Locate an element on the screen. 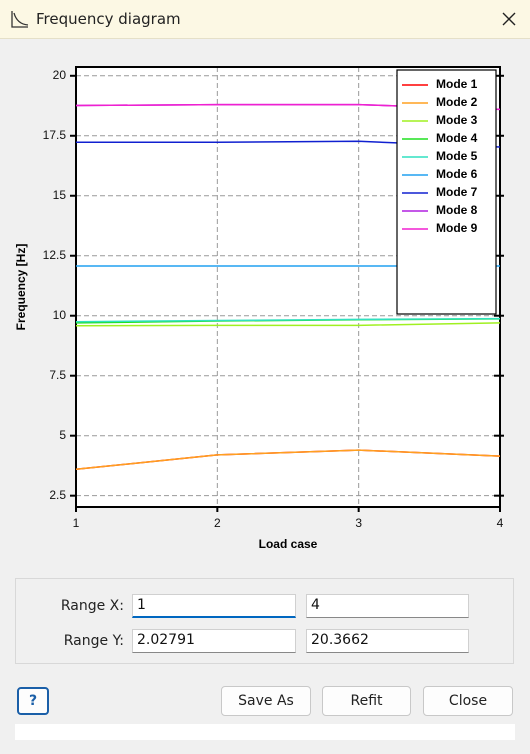  legend-label: Mode 3 is located at coordinates (457, 120).